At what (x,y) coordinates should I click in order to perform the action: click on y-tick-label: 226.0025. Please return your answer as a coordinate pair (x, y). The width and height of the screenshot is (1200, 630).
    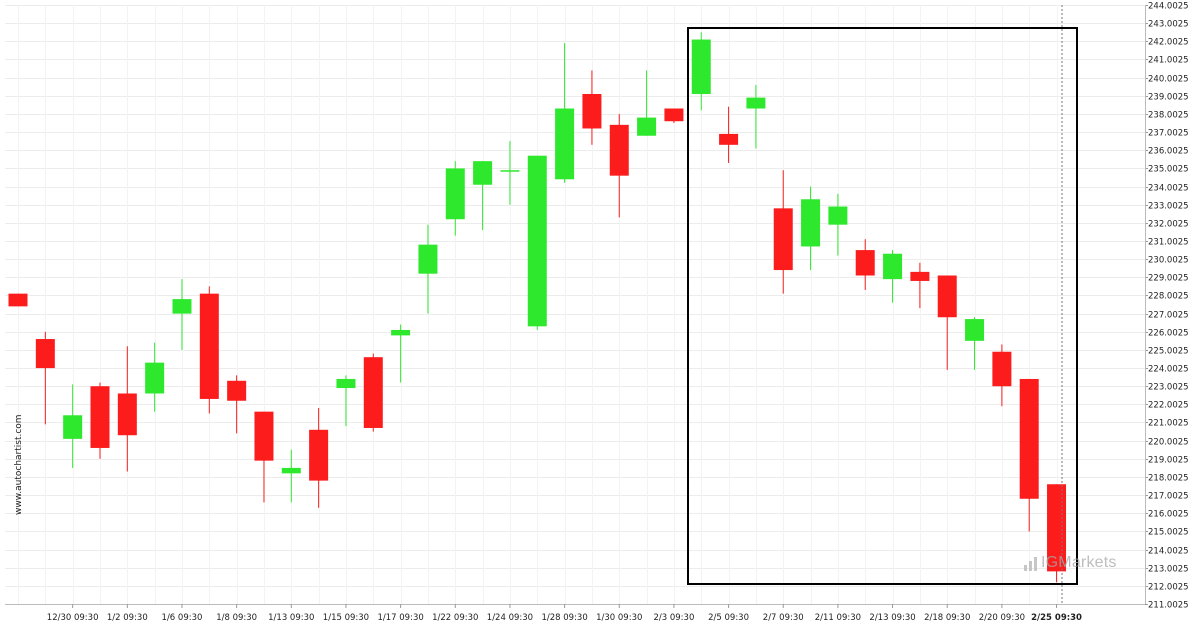
    Looking at the image, I should click on (1168, 334).